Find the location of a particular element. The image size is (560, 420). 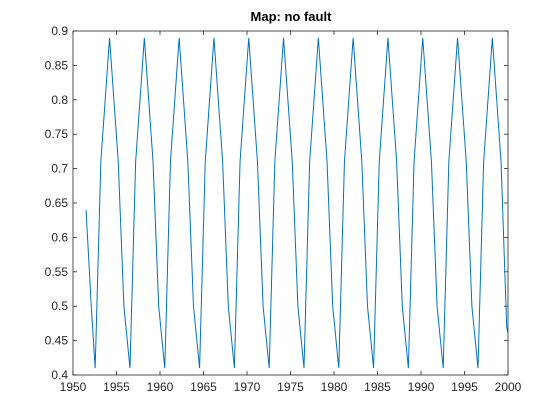

y-tick-label: 0.75 is located at coordinates (57, 134).